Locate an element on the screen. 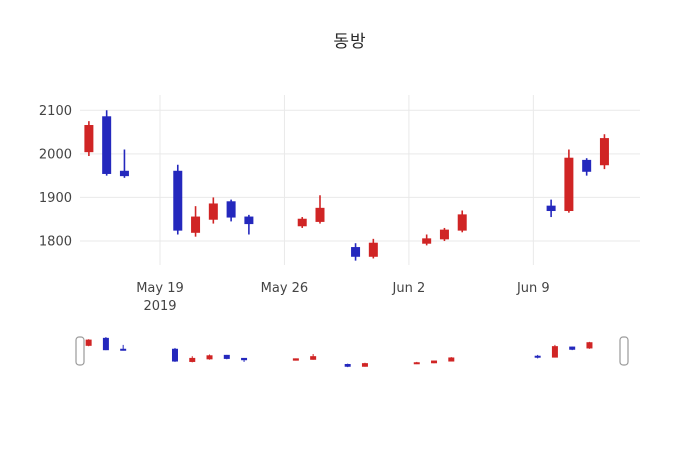 The height and width of the screenshot is (450, 700). chart-title: 동방 is located at coordinates (350, 42).